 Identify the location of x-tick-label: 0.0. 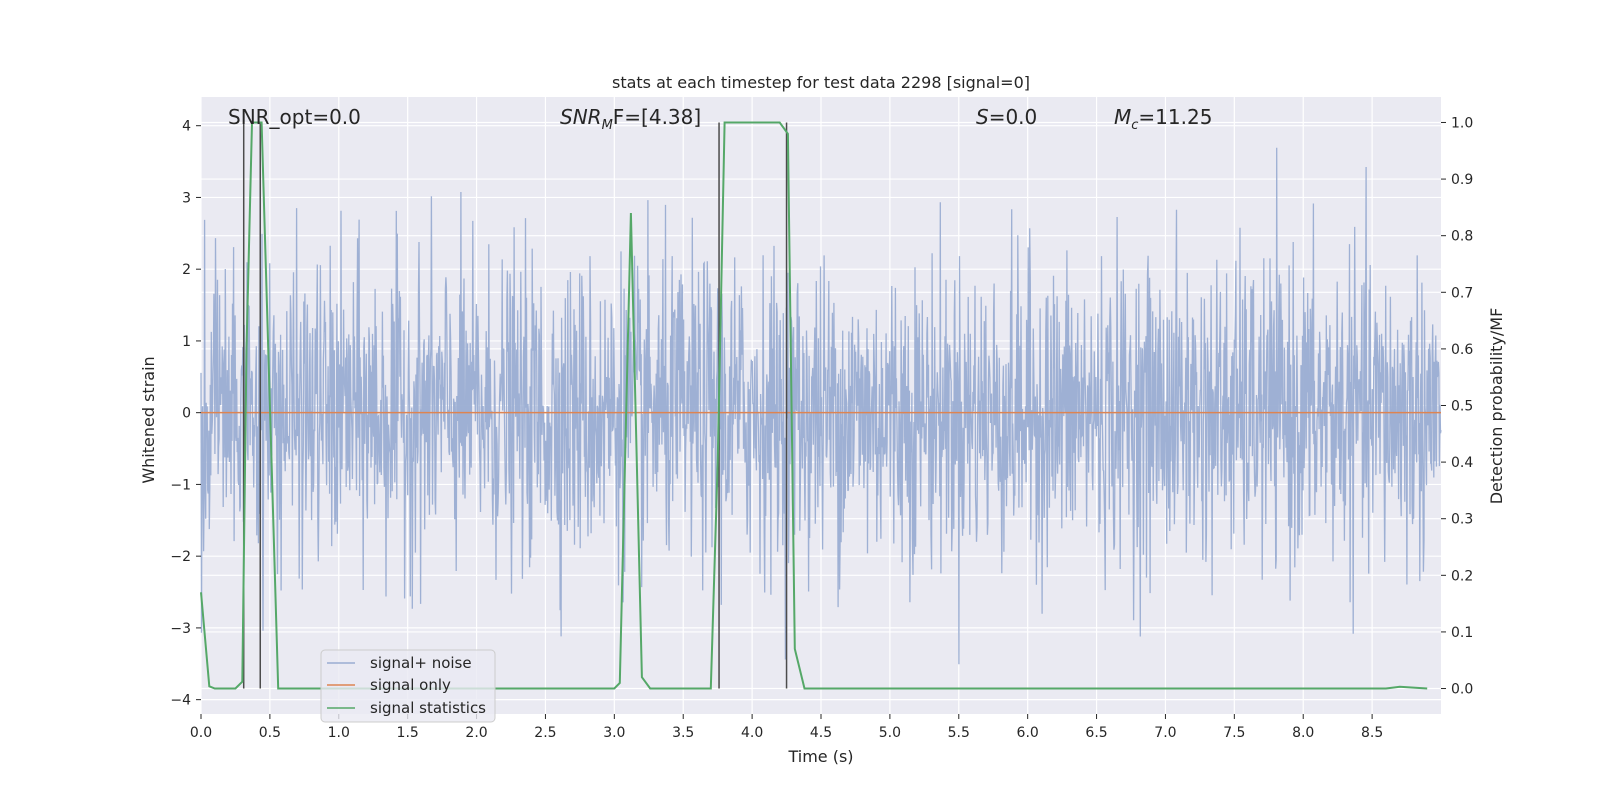
(201, 733).